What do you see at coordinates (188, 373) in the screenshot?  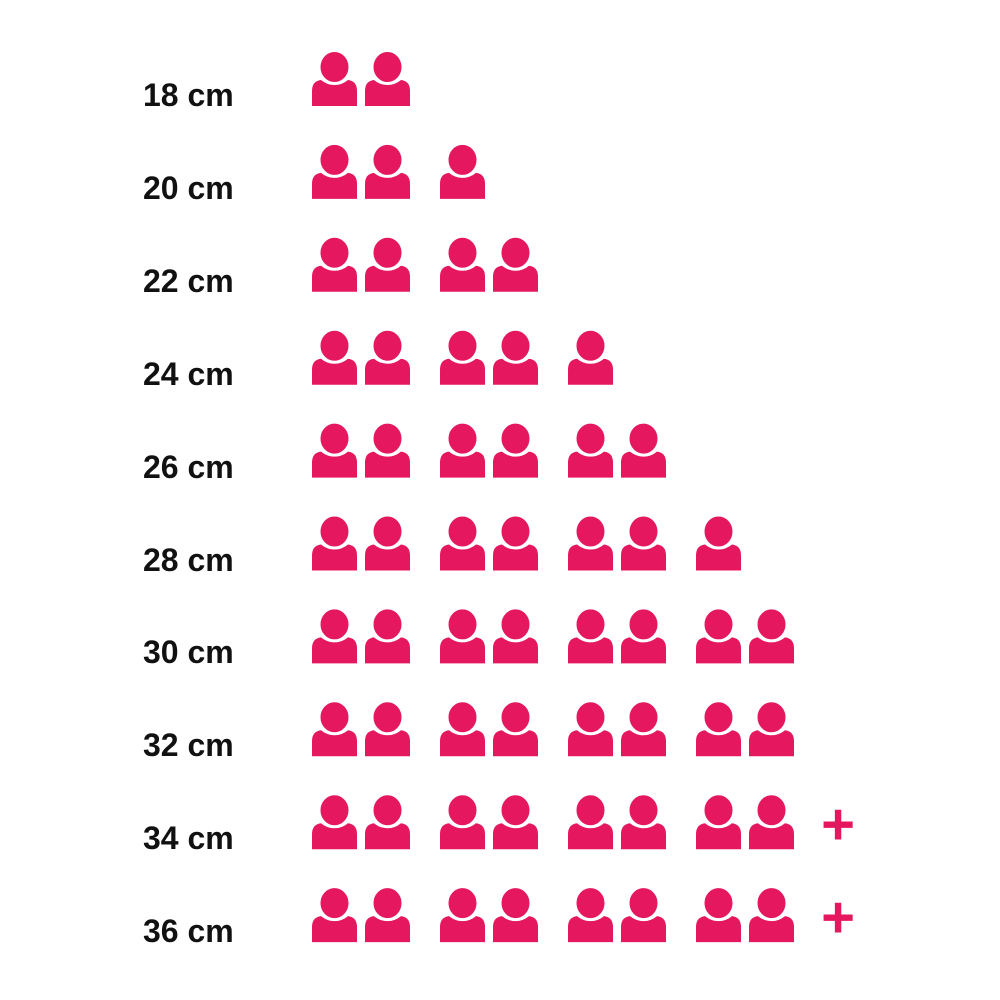 I see `row-label: 24 cm` at bounding box center [188, 373].